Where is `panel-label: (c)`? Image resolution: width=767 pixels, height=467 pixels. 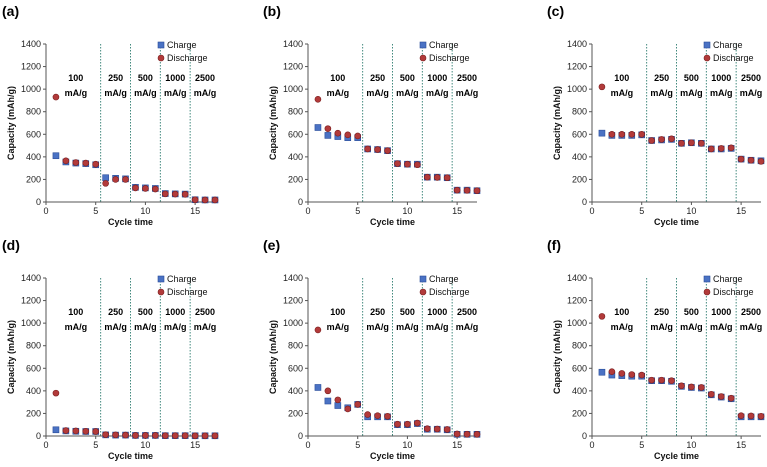 panel-label: (c) is located at coordinates (555, 11).